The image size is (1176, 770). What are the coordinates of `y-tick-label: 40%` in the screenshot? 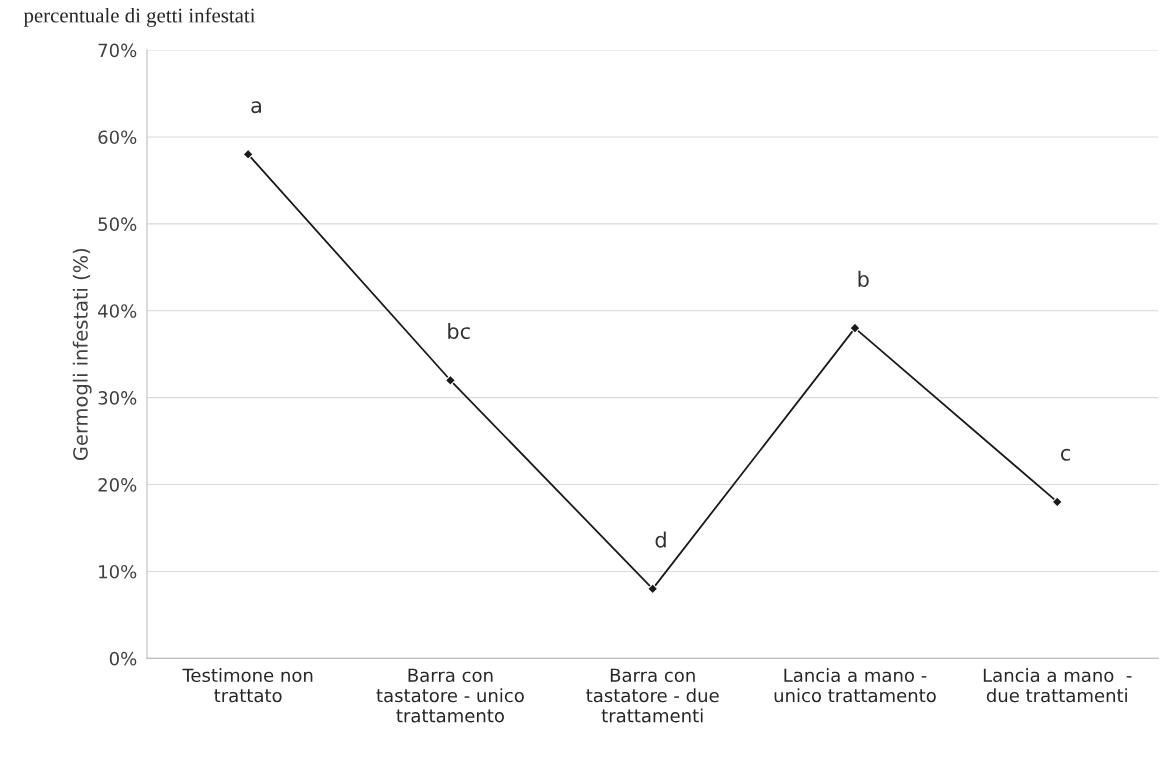 It's located at (117, 311).